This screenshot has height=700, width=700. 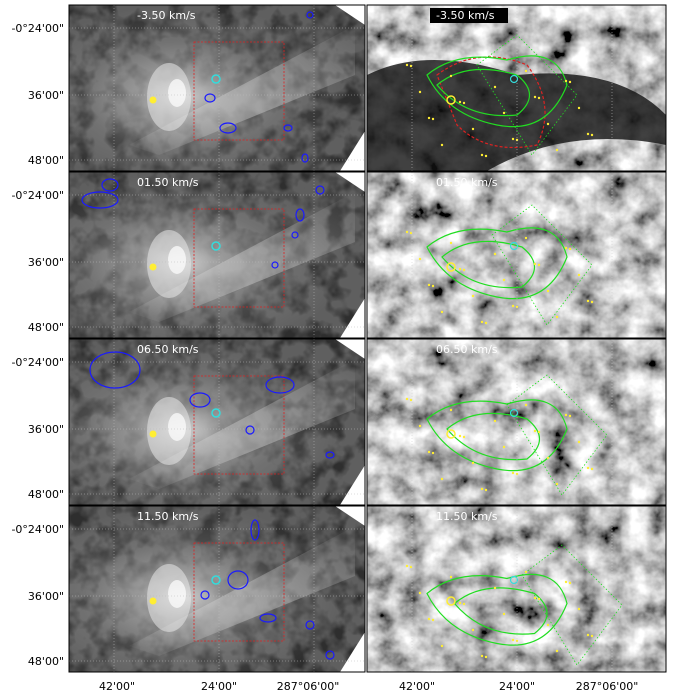 I want to click on right-velocity-label: -3.50 km/s, so click(x=465, y=15).